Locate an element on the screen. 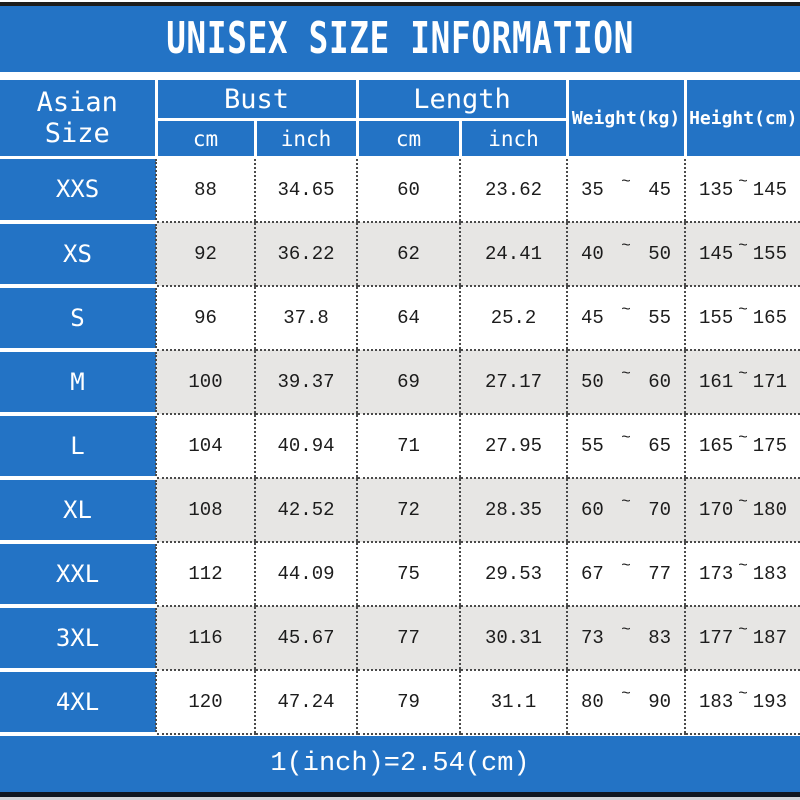 The height and width of the screenshot is (800, 800). range-value: 40 ~50 is located at coordinates (626, 251).